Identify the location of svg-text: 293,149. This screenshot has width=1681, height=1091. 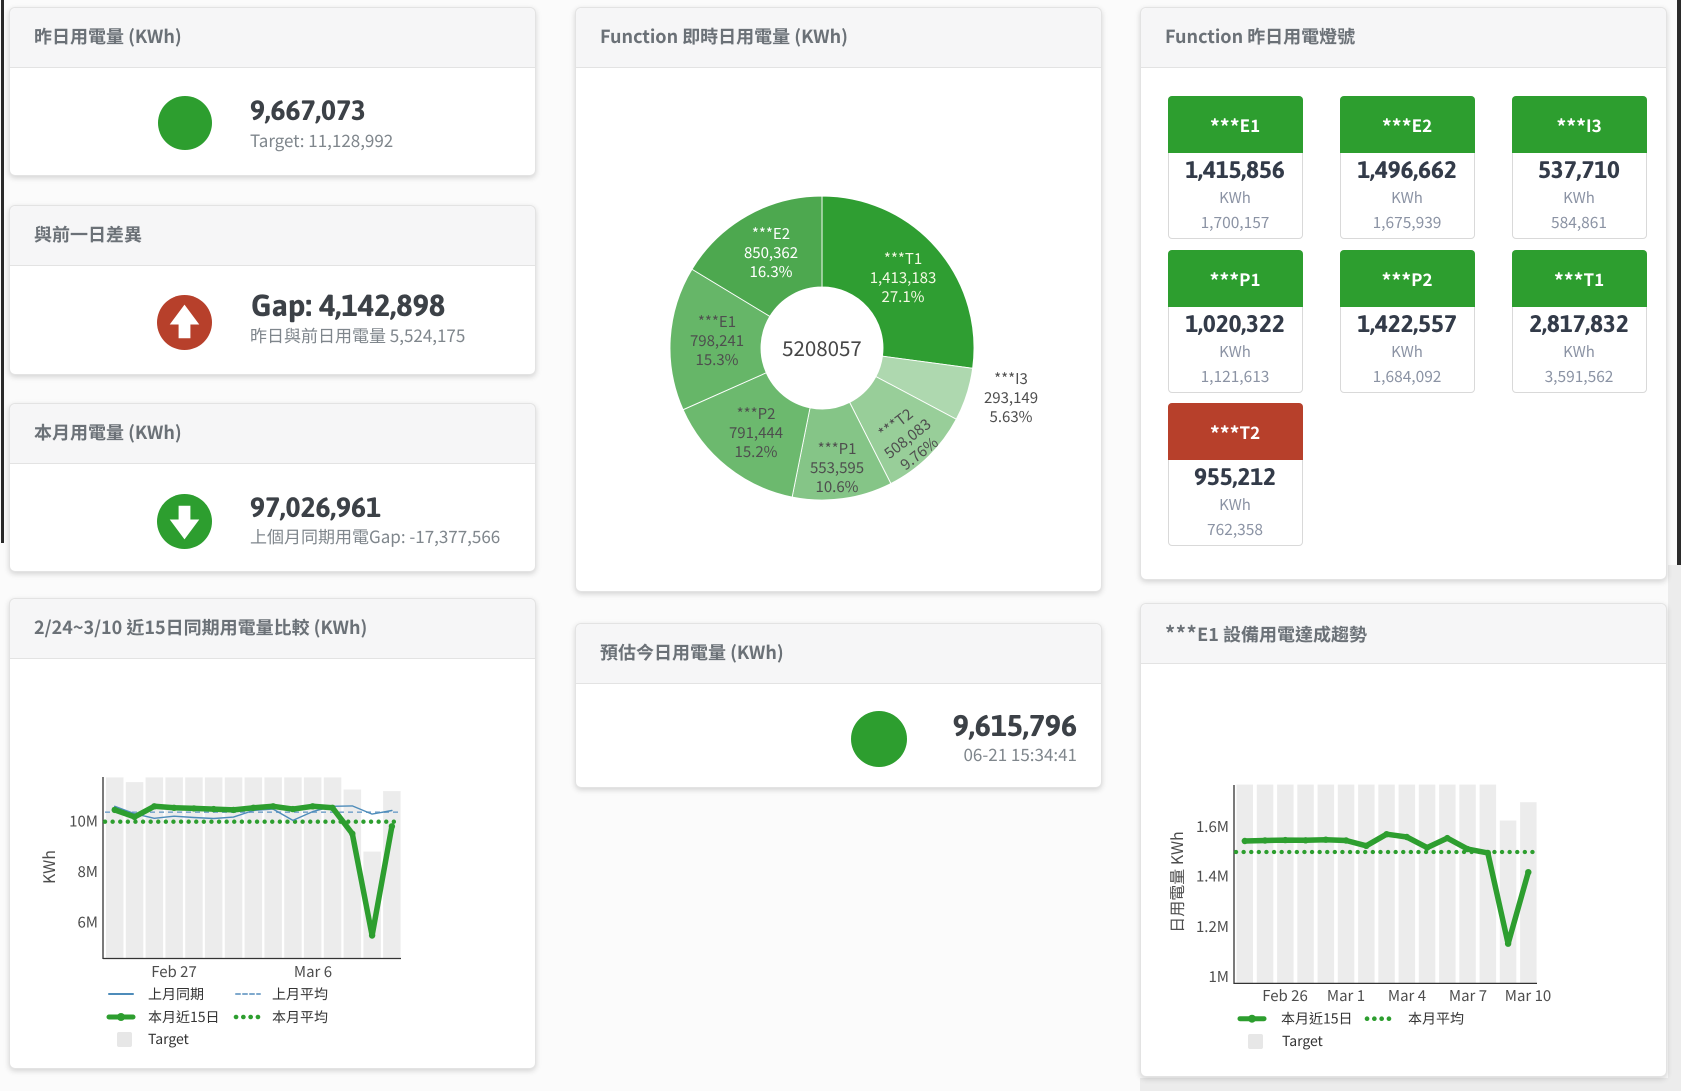
(1011, 397).